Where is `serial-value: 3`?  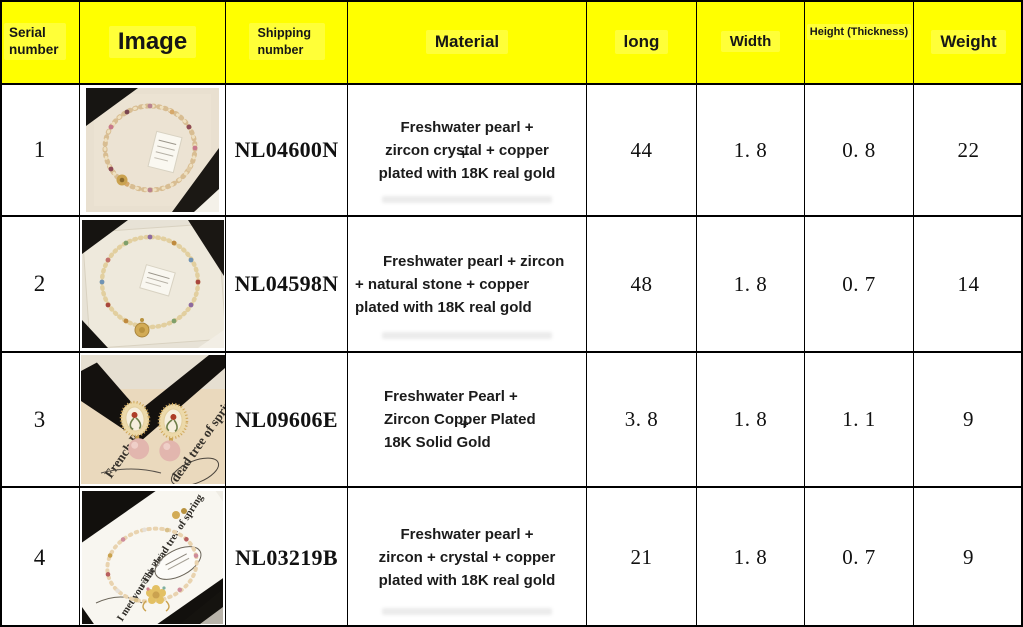 serial-value: 3 is located at coordinates (39, 419).